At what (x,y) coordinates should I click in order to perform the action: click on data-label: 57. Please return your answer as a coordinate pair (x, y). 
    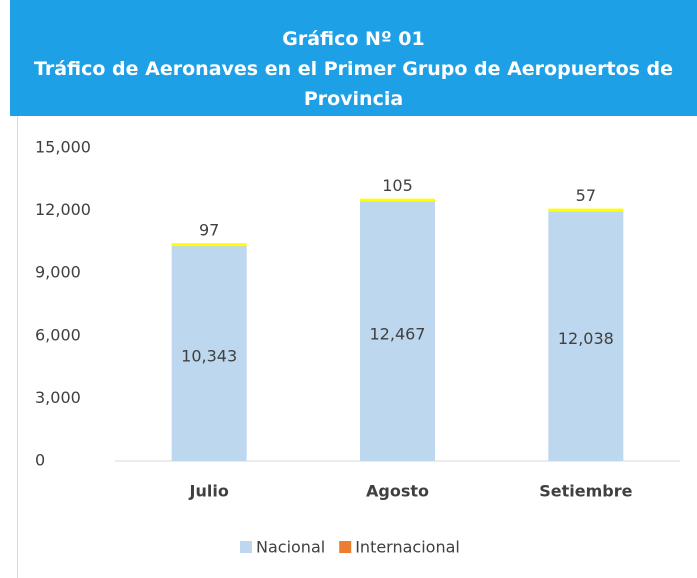
    Looking at the image, I should click on (586, 195).